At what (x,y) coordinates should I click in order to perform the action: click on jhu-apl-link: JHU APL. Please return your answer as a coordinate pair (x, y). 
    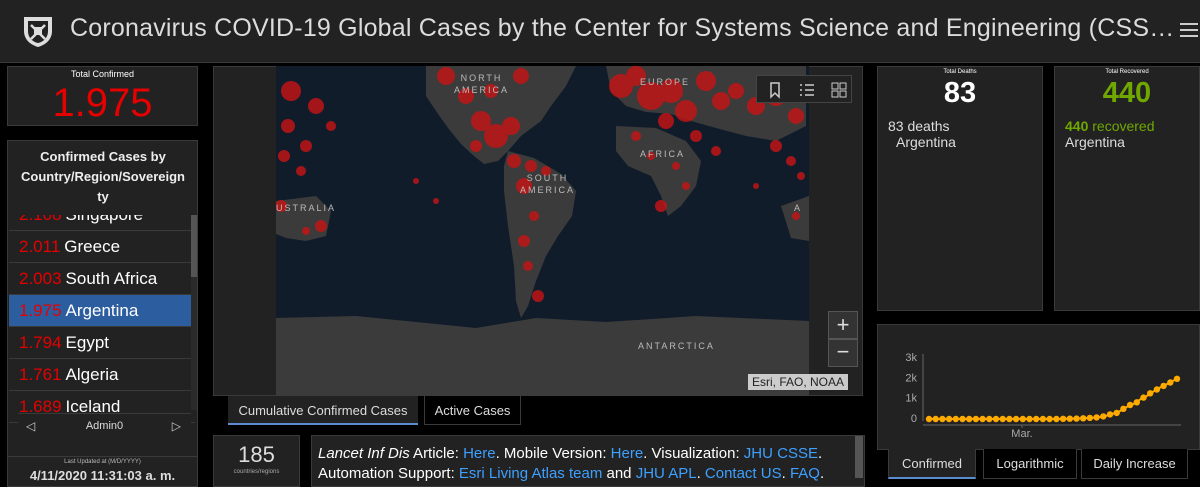
    Looking at the image, I should click on (666, 473).